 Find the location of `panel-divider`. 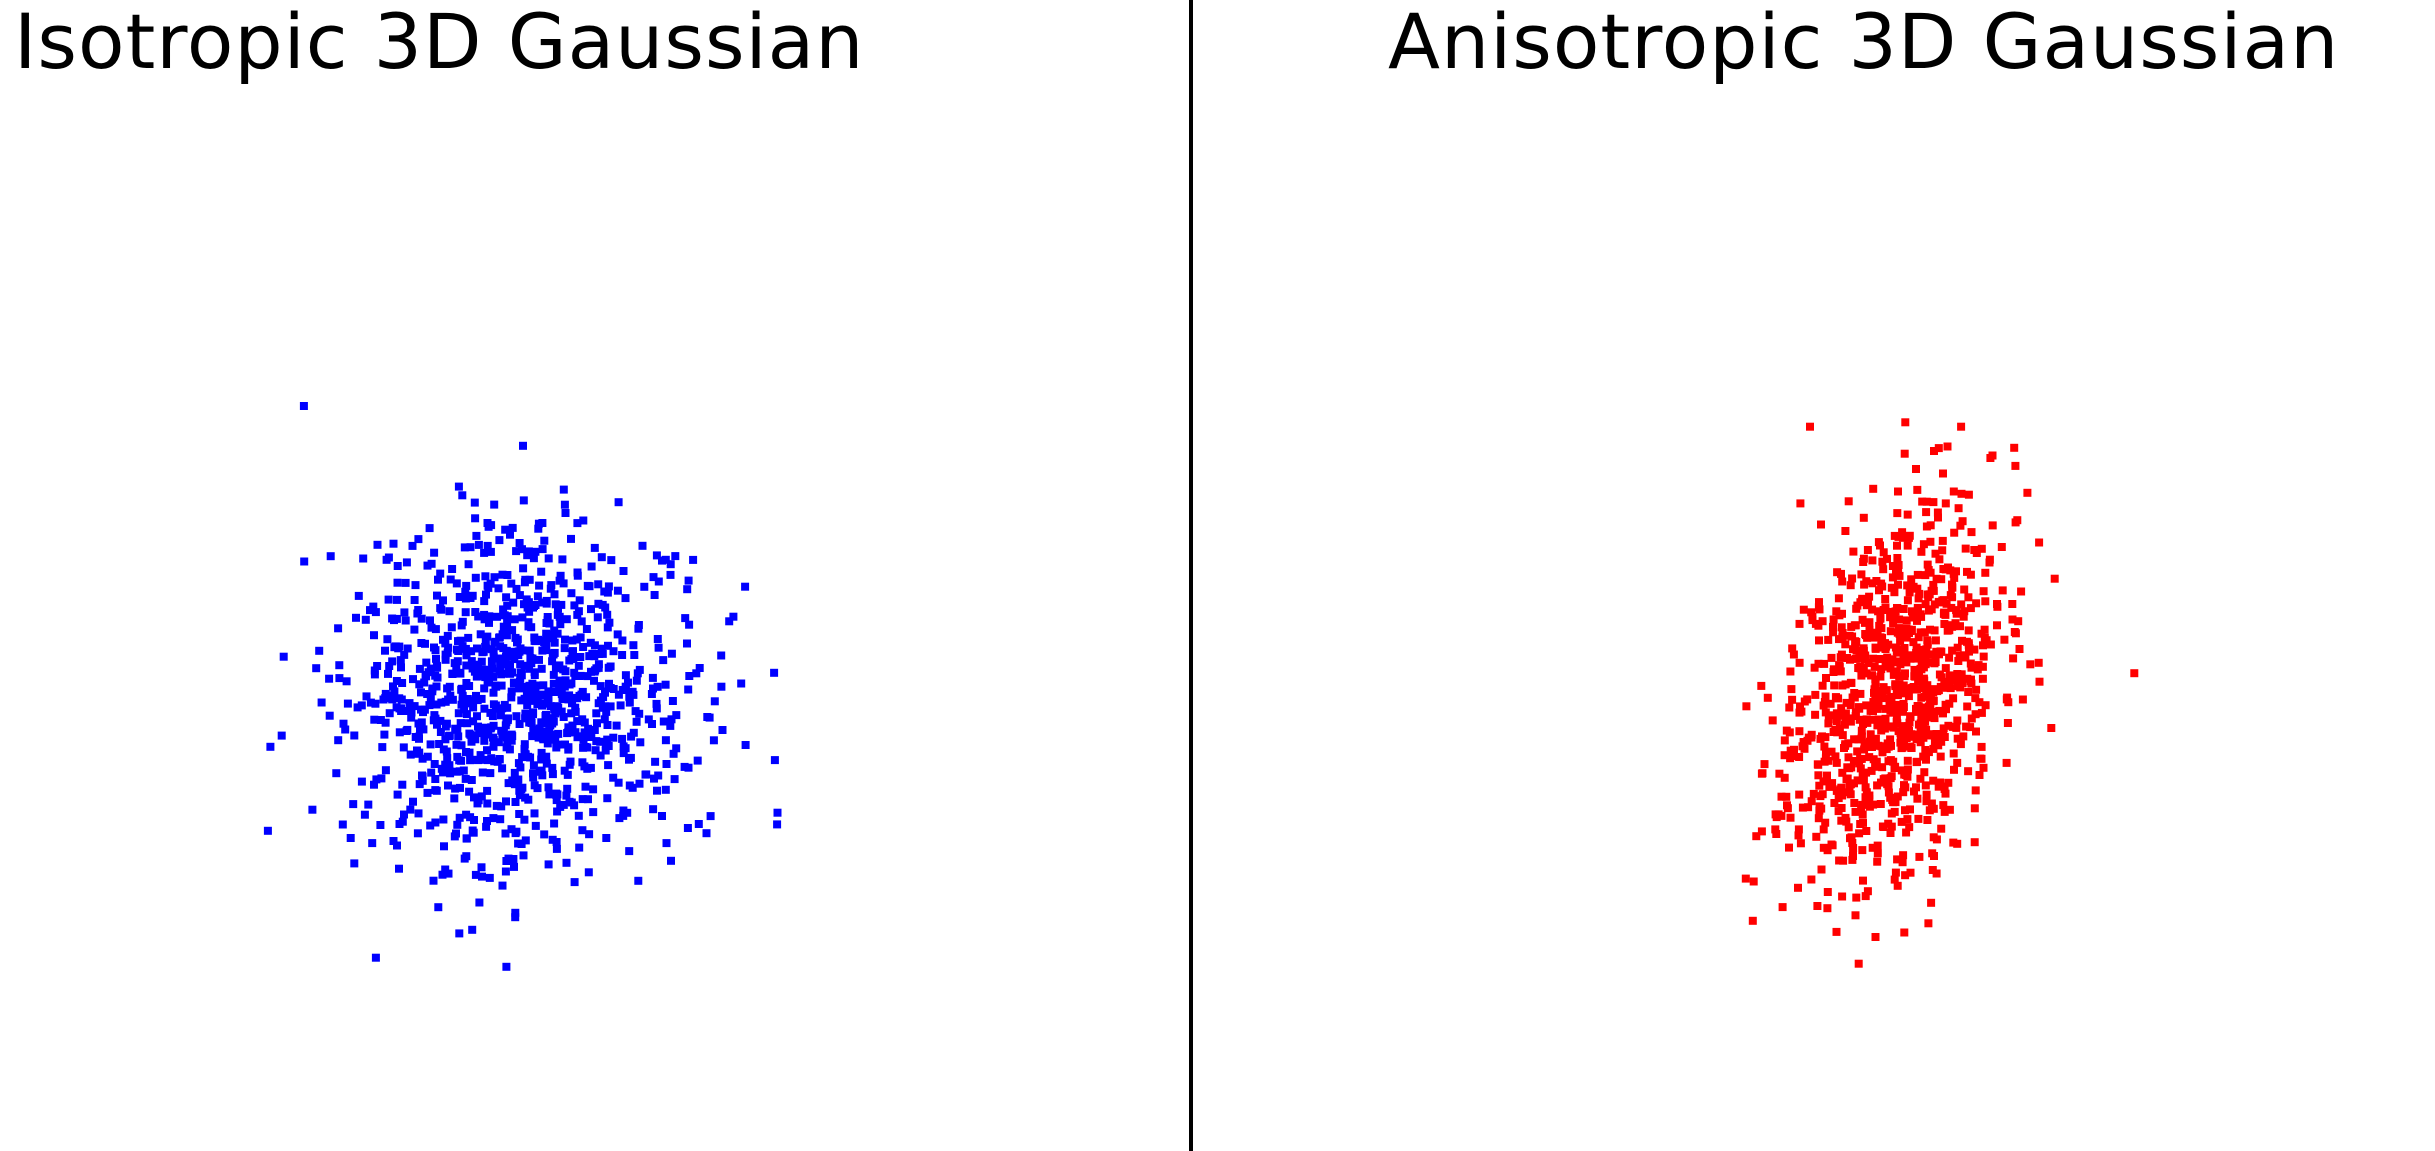

panel-divider is located at coordinates (1191, 575).